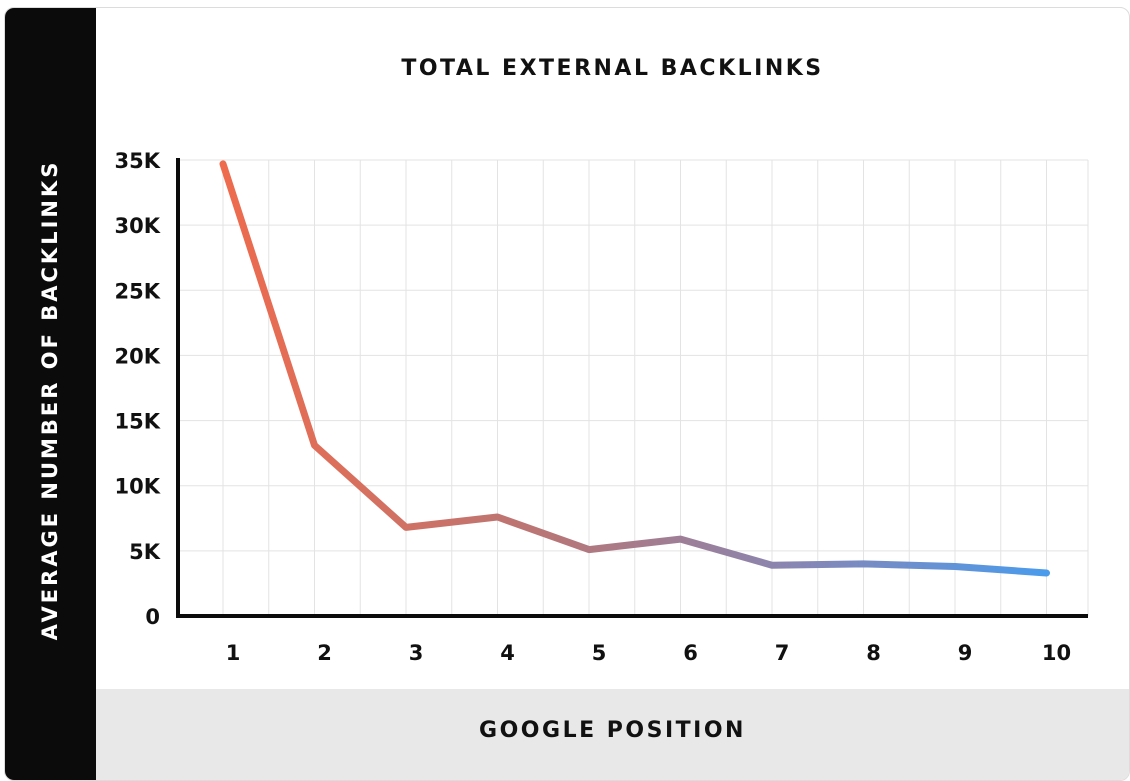  What do you see at coordinates (138, 487) in the screenshot?
I see `y-tick-label: 10K` at bounding box center [138, 487].